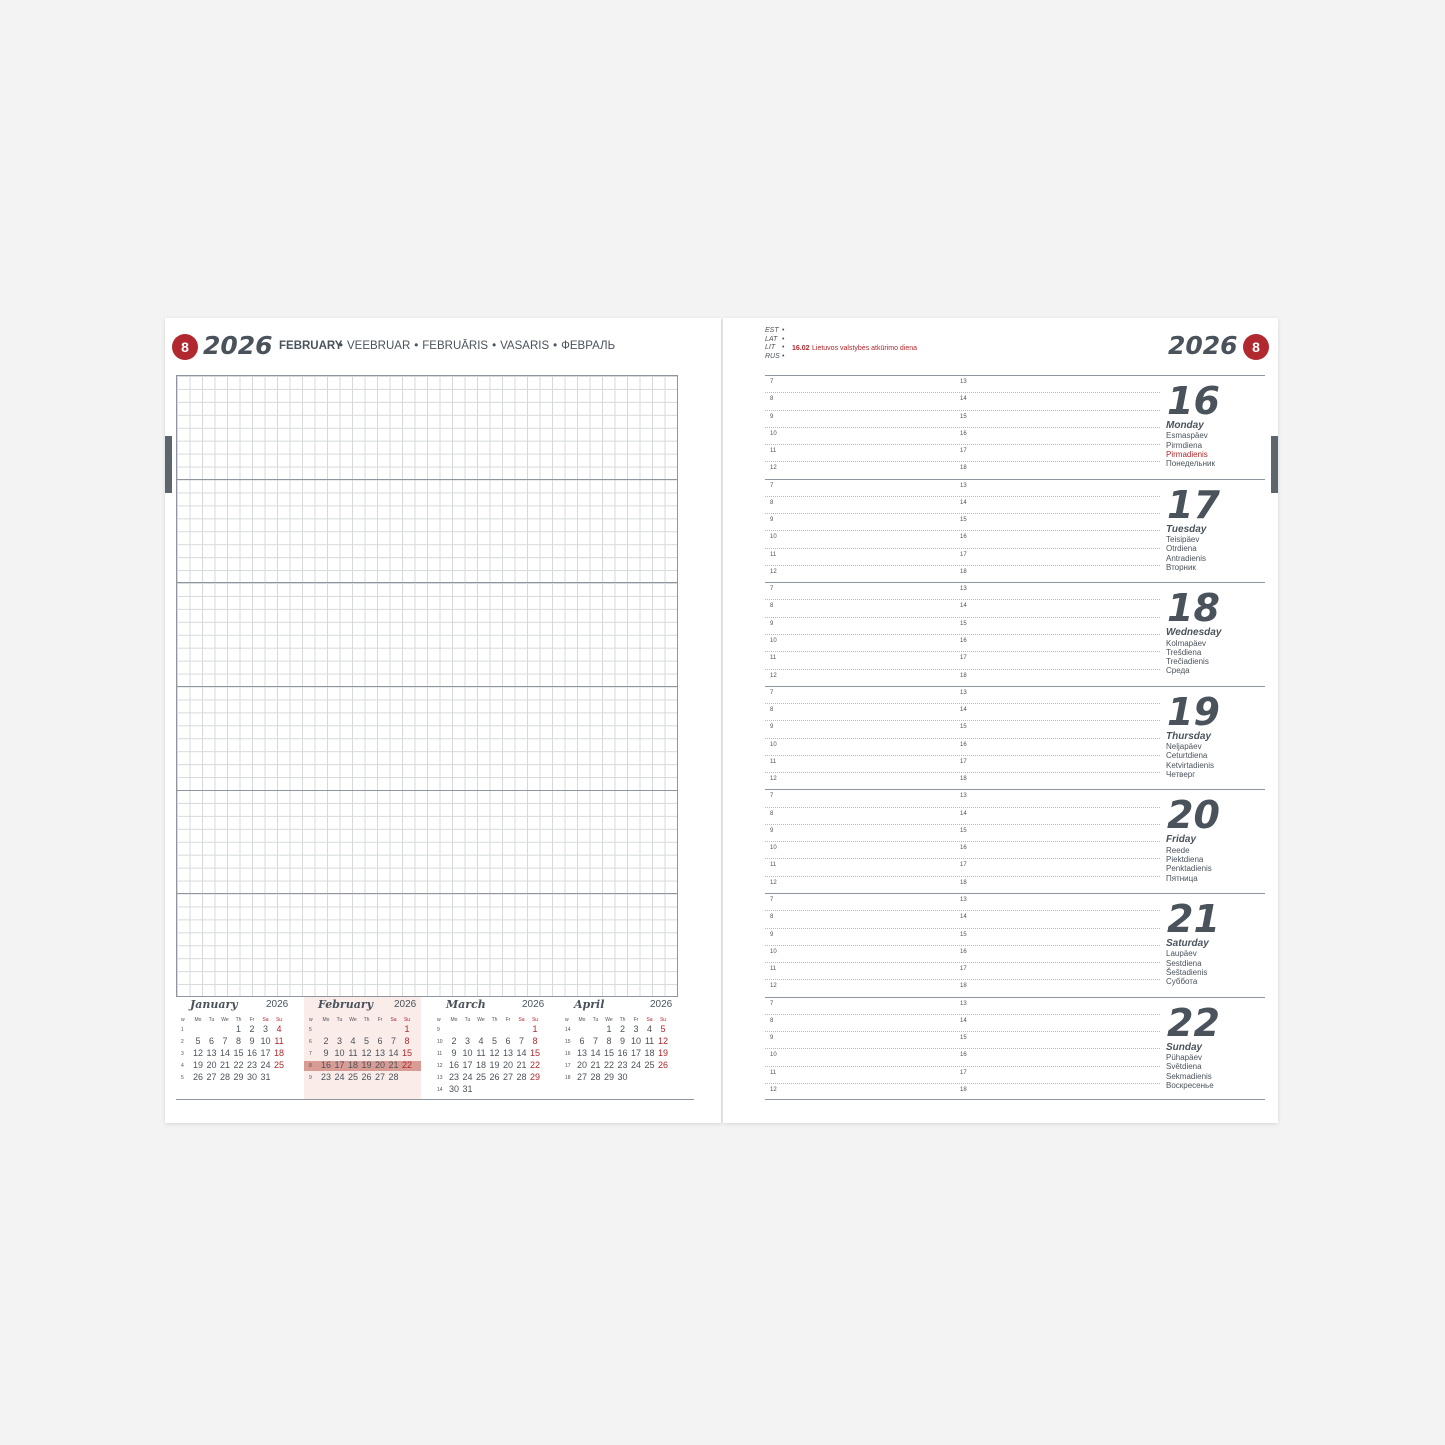  I want to click on hour: 14, so click(963, 813).